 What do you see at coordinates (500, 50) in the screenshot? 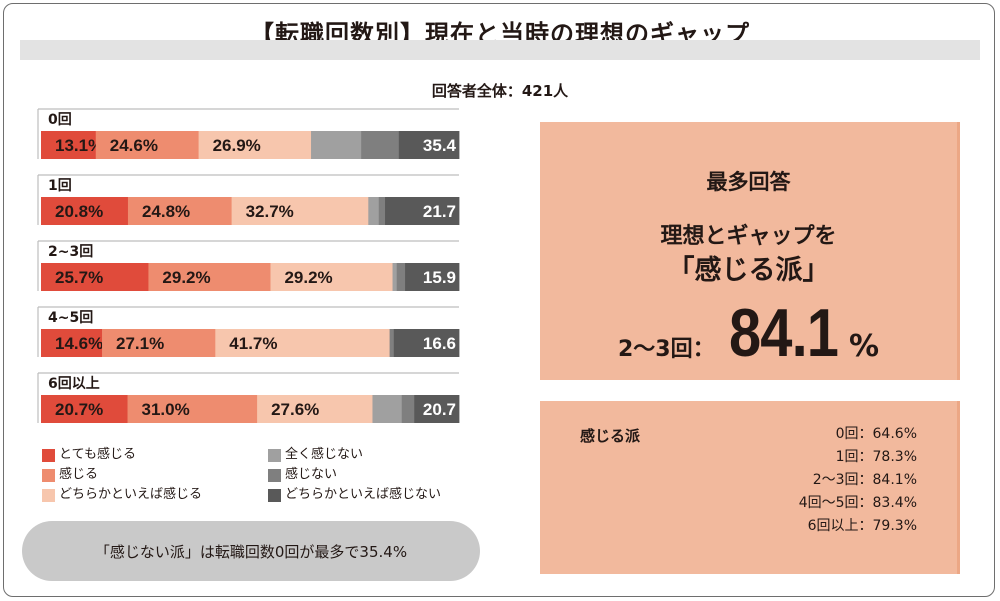
I see `title-underline-bar` at bounding box center [500, 50].